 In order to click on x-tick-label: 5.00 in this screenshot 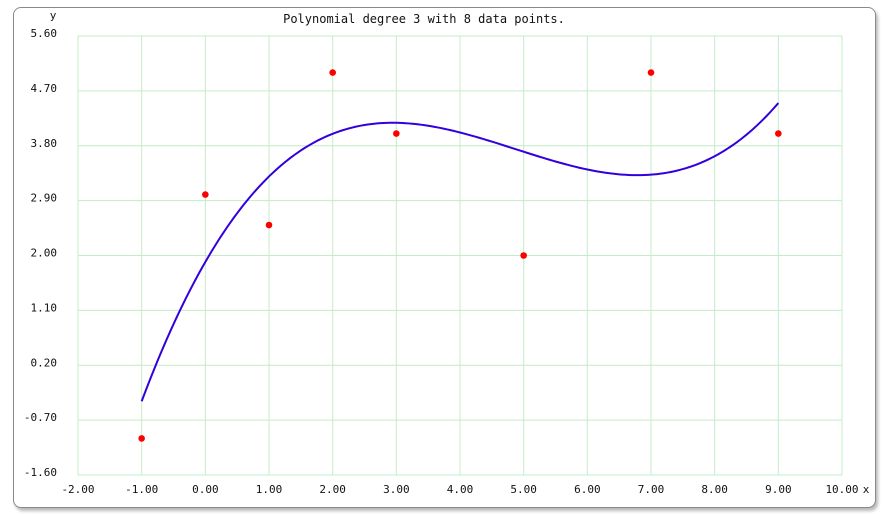, I will do `click(523, 489)`.